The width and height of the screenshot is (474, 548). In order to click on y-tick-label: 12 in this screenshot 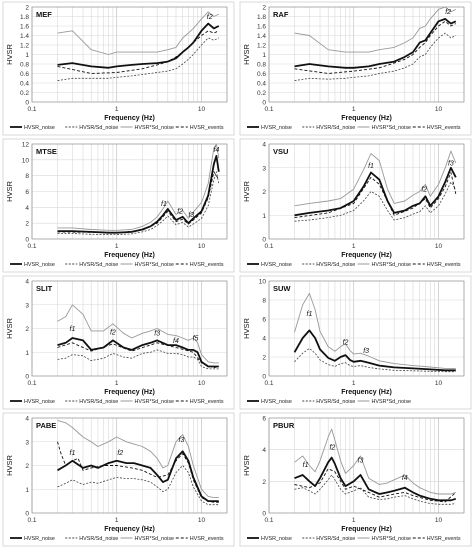, I will do `click(26, 145)`.